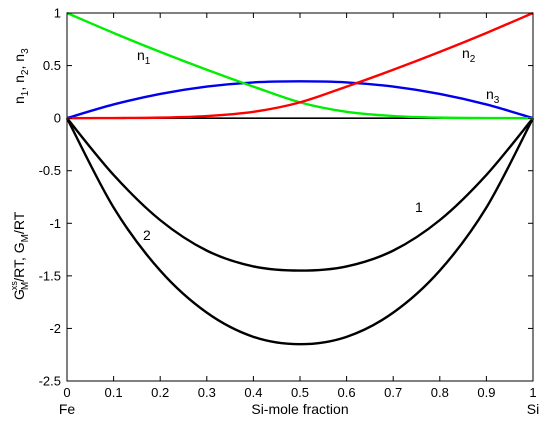  What do you see at coordinates (147, 235) in the screenshot?
I see `curve-label-g2: 2` at bounding box center [147, 235].